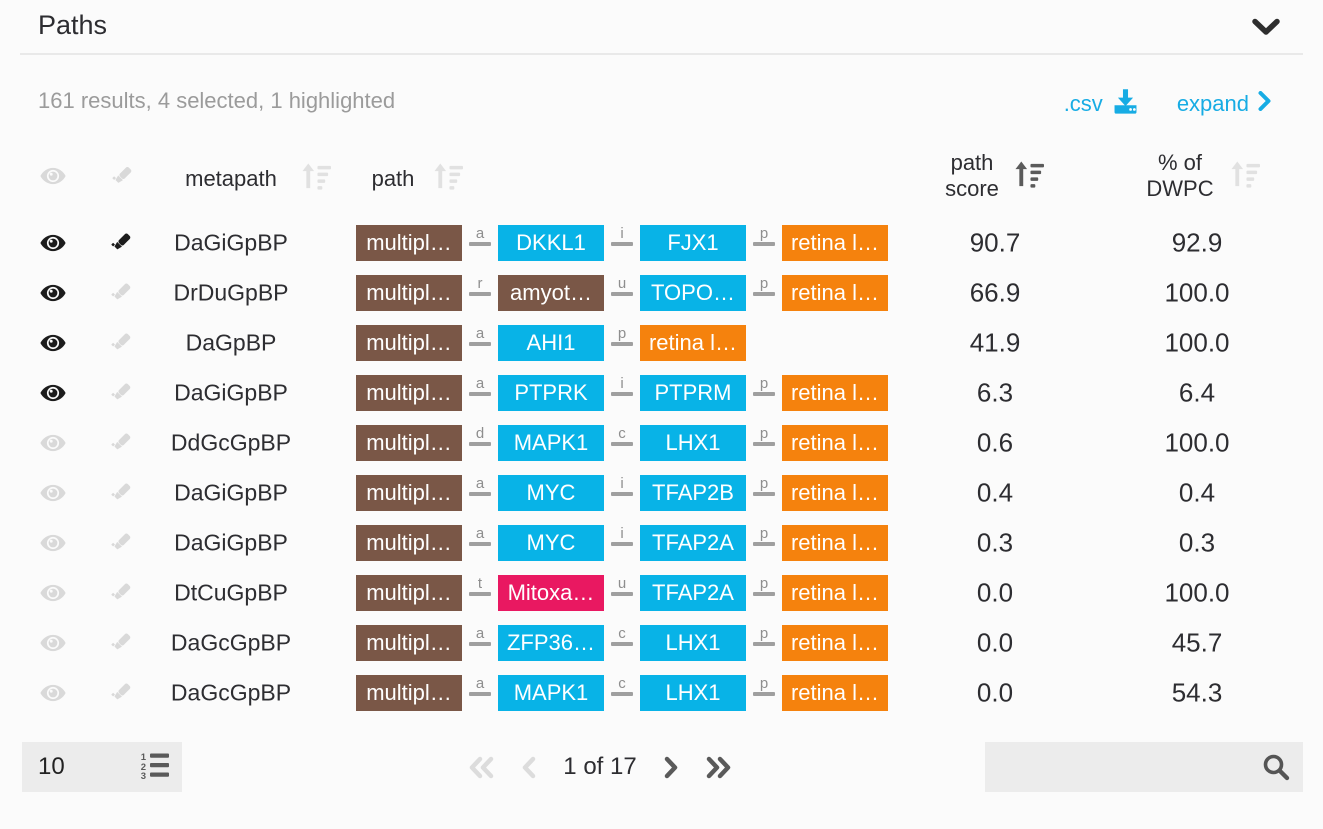 This screenshot has width=1323, height=829. What do you see at coordinates (393, 178) in the screenshot?
I see `path-column-header: path` at bounding box center [393, 178].